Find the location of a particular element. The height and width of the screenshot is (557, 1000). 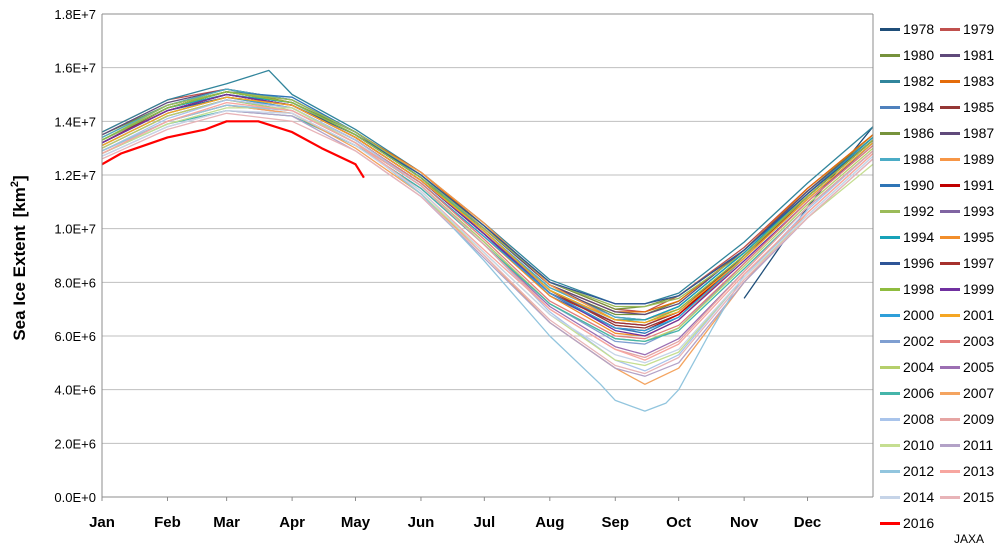

legend-label: 1993 is located at coordinates (979, 211).